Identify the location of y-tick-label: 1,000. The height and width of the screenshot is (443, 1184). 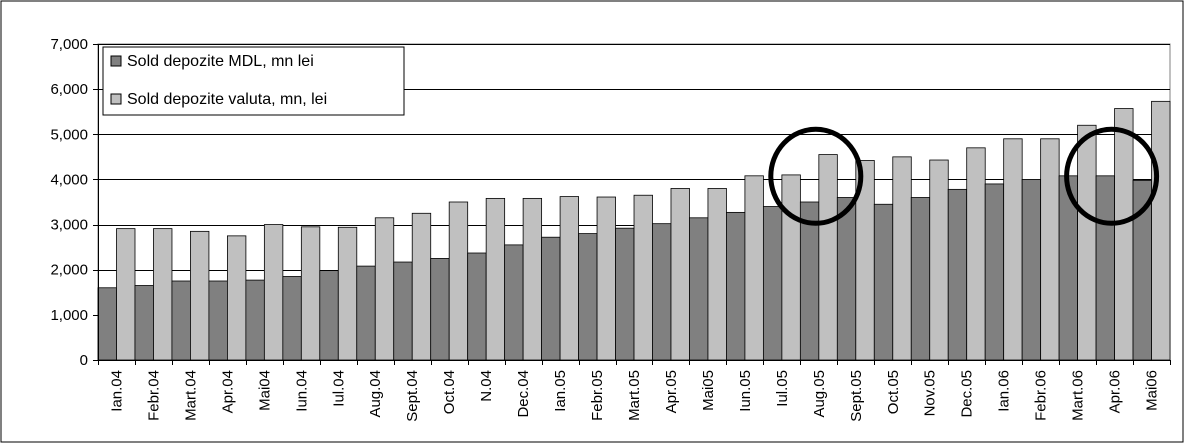
(69, 315).